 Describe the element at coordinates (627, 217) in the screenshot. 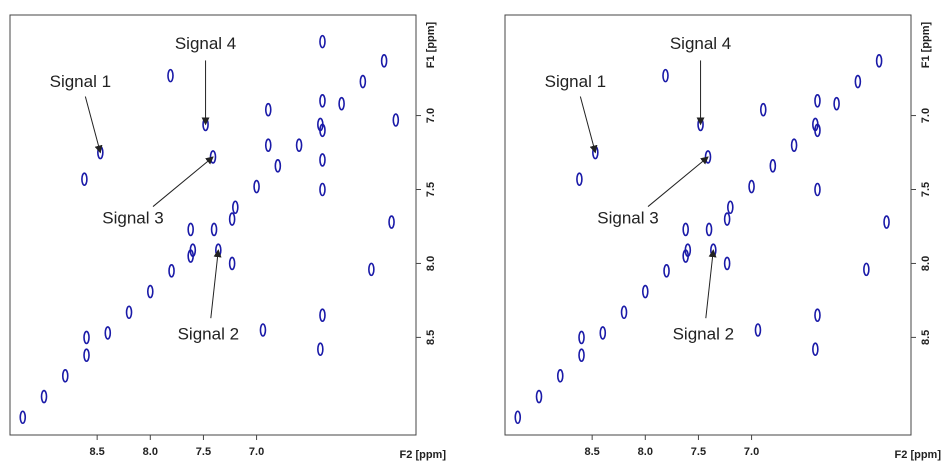

I see `annotation-label: Signal 3` at that location.